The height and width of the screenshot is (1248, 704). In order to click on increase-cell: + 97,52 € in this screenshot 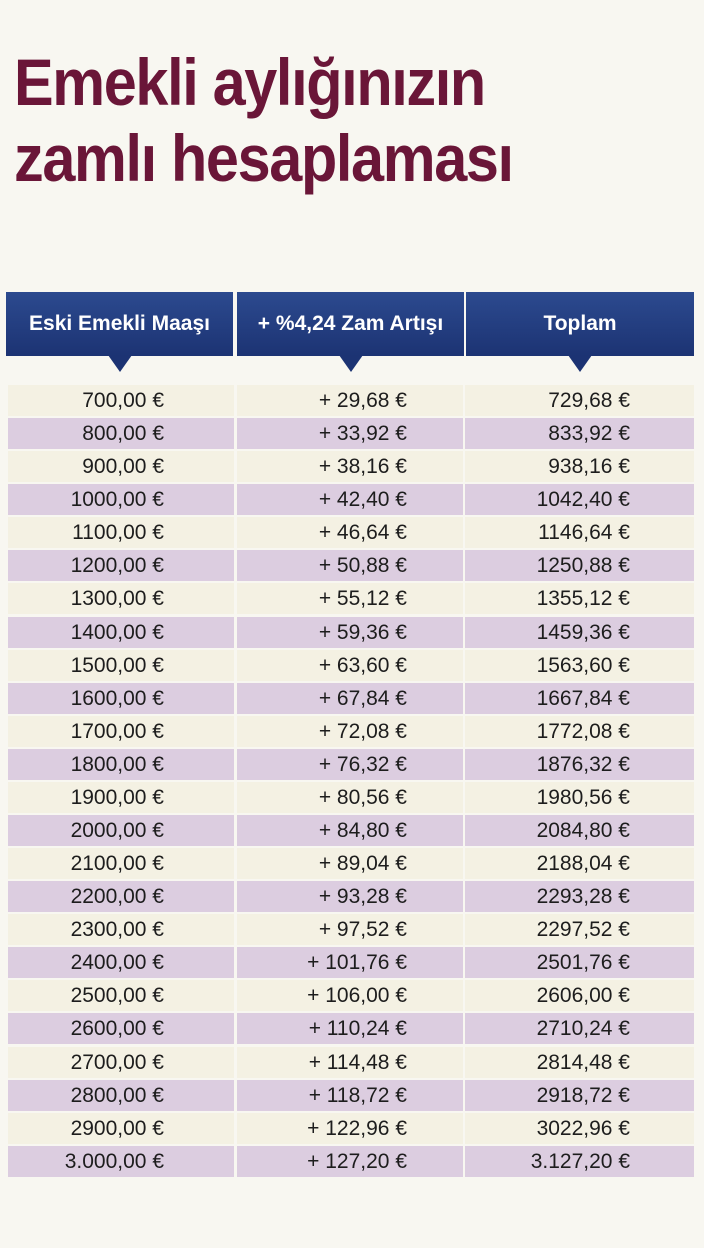, I will do `click(350, 930)`.